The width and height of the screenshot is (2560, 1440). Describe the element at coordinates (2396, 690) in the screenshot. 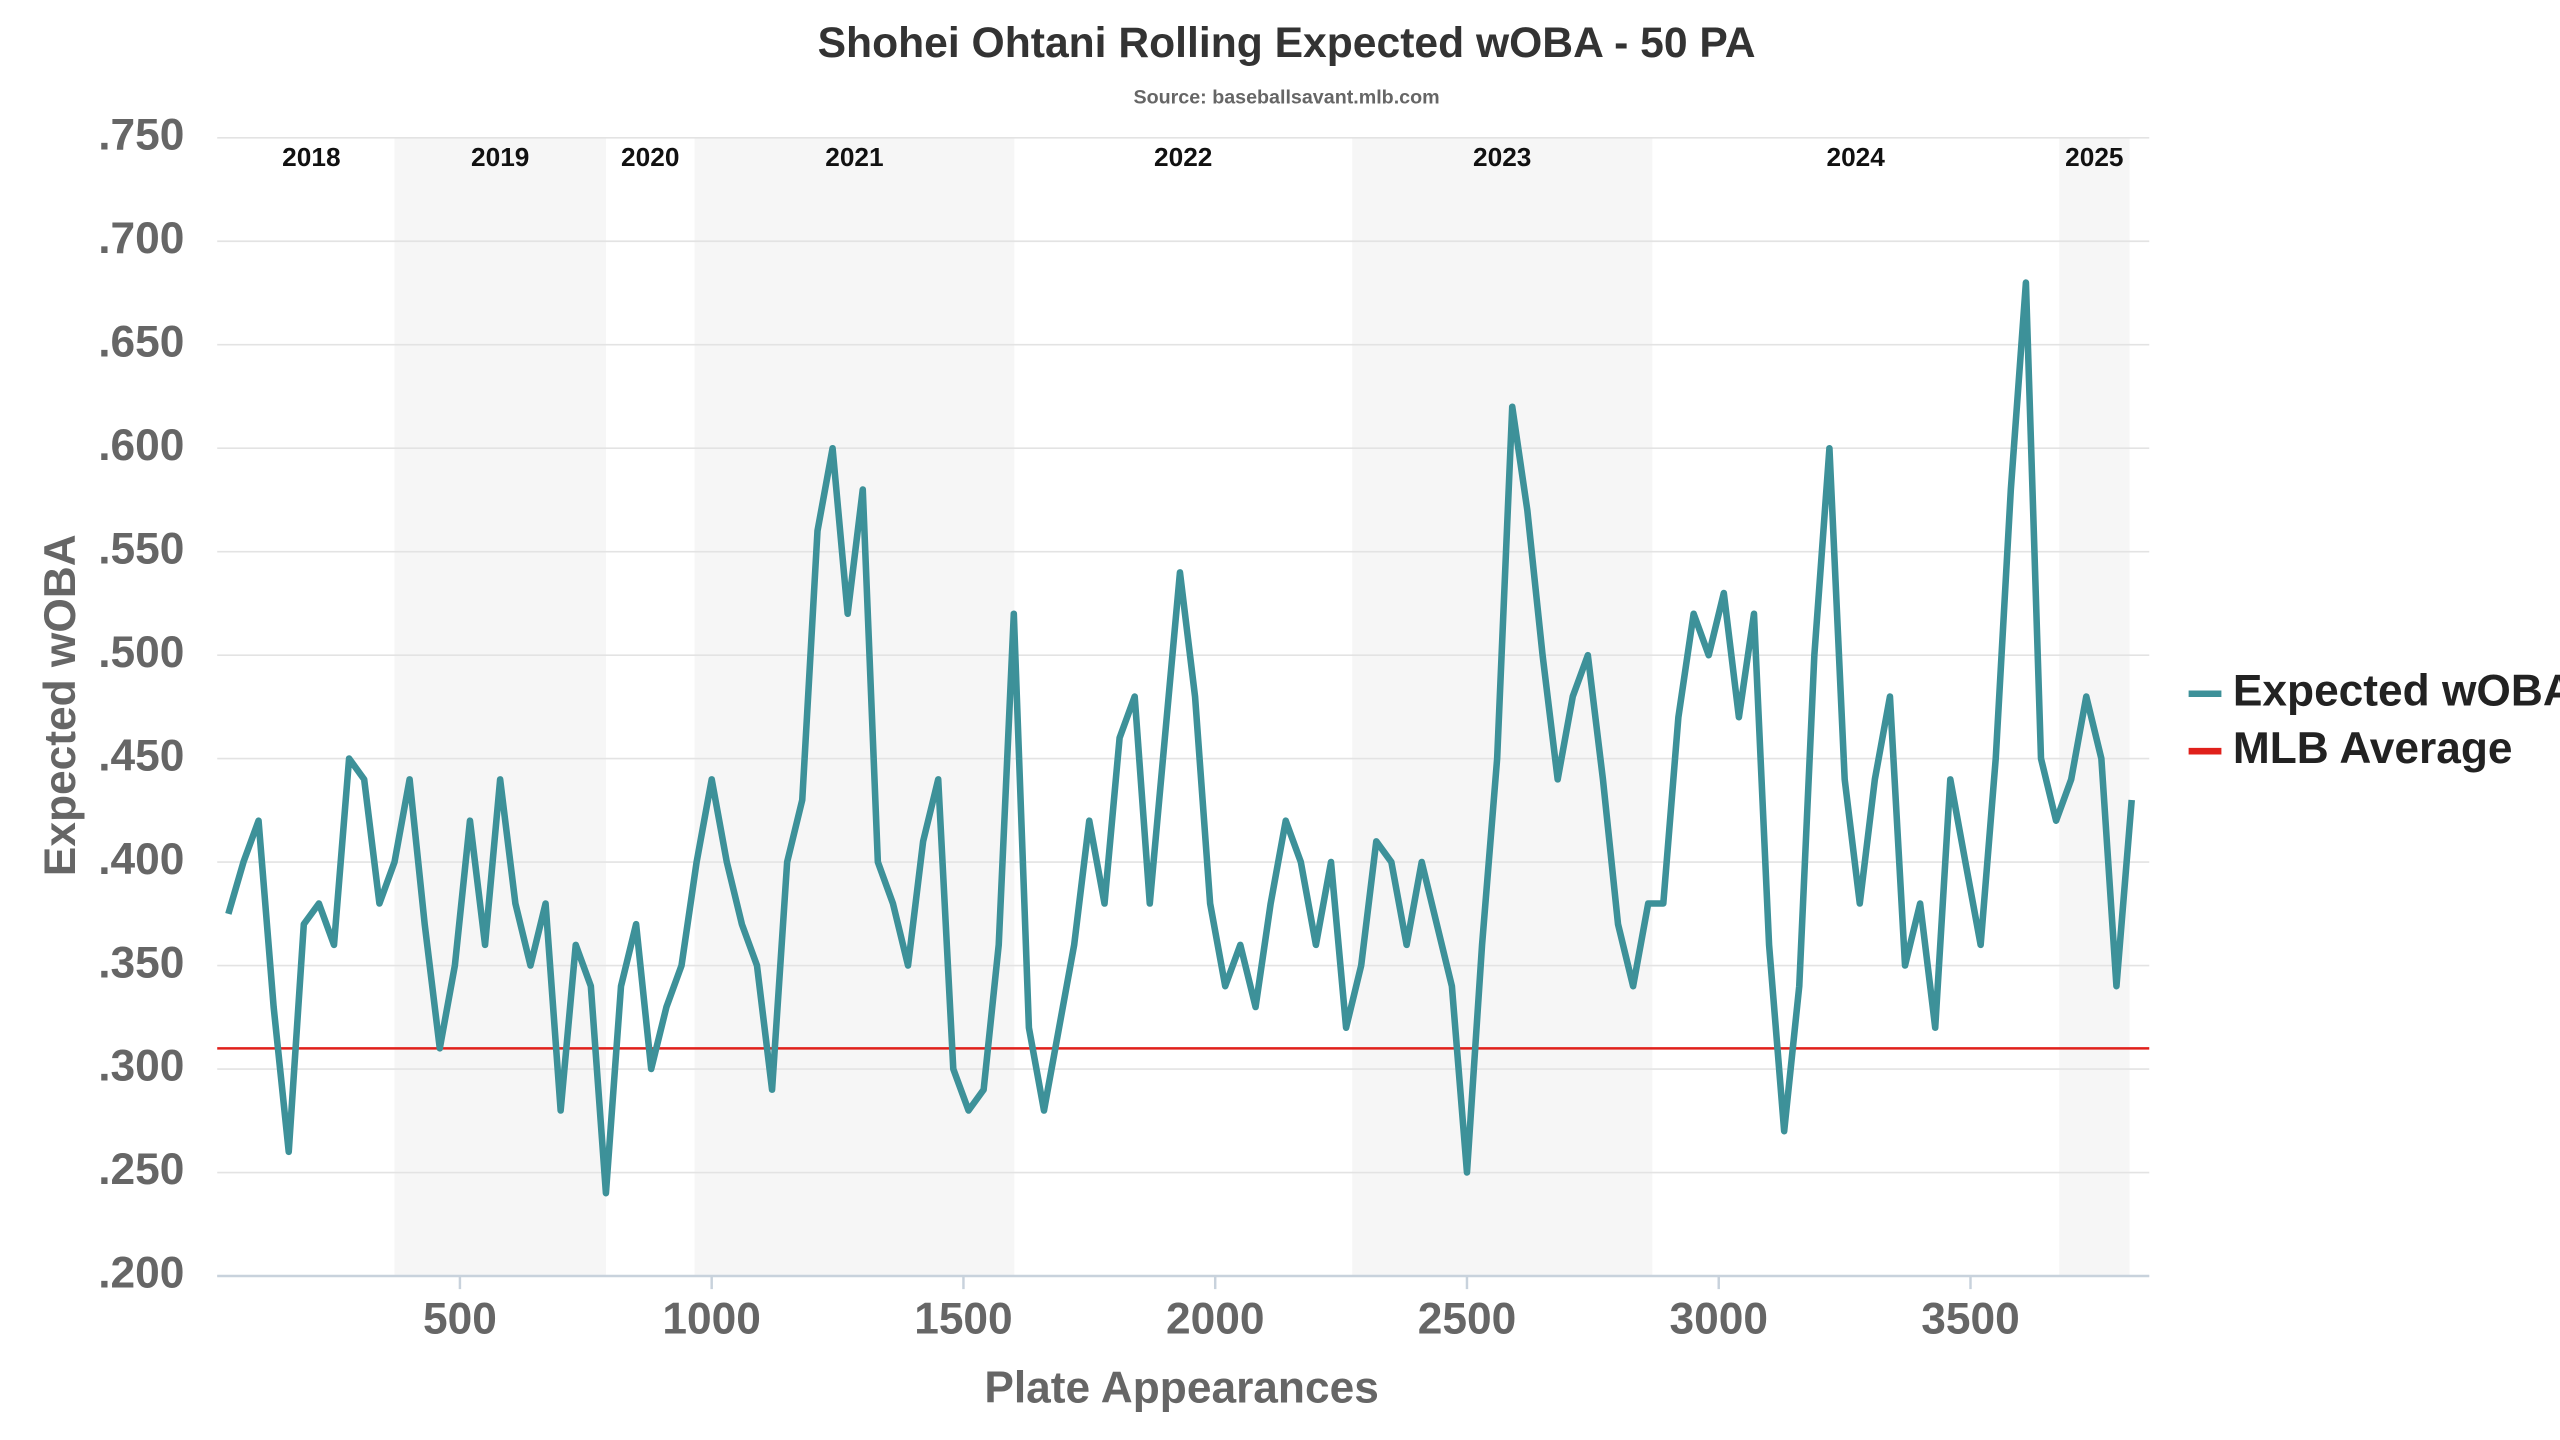

I see `legend-label: Expected wOBA` at that location.